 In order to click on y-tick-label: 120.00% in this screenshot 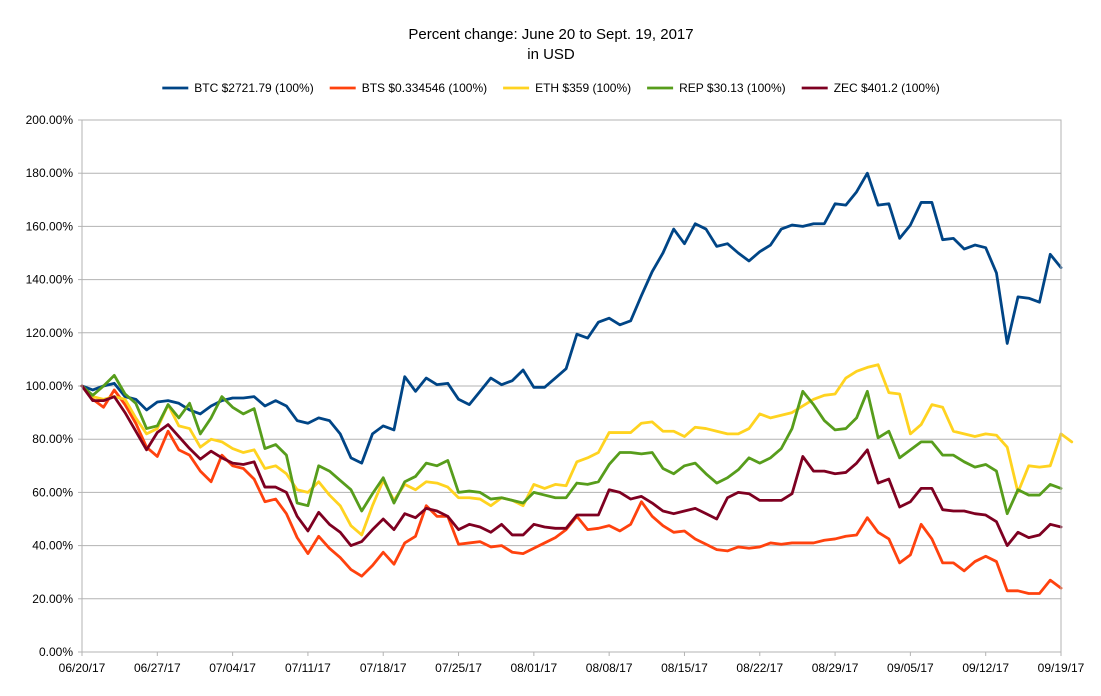, I will do `click(50, 333)`.